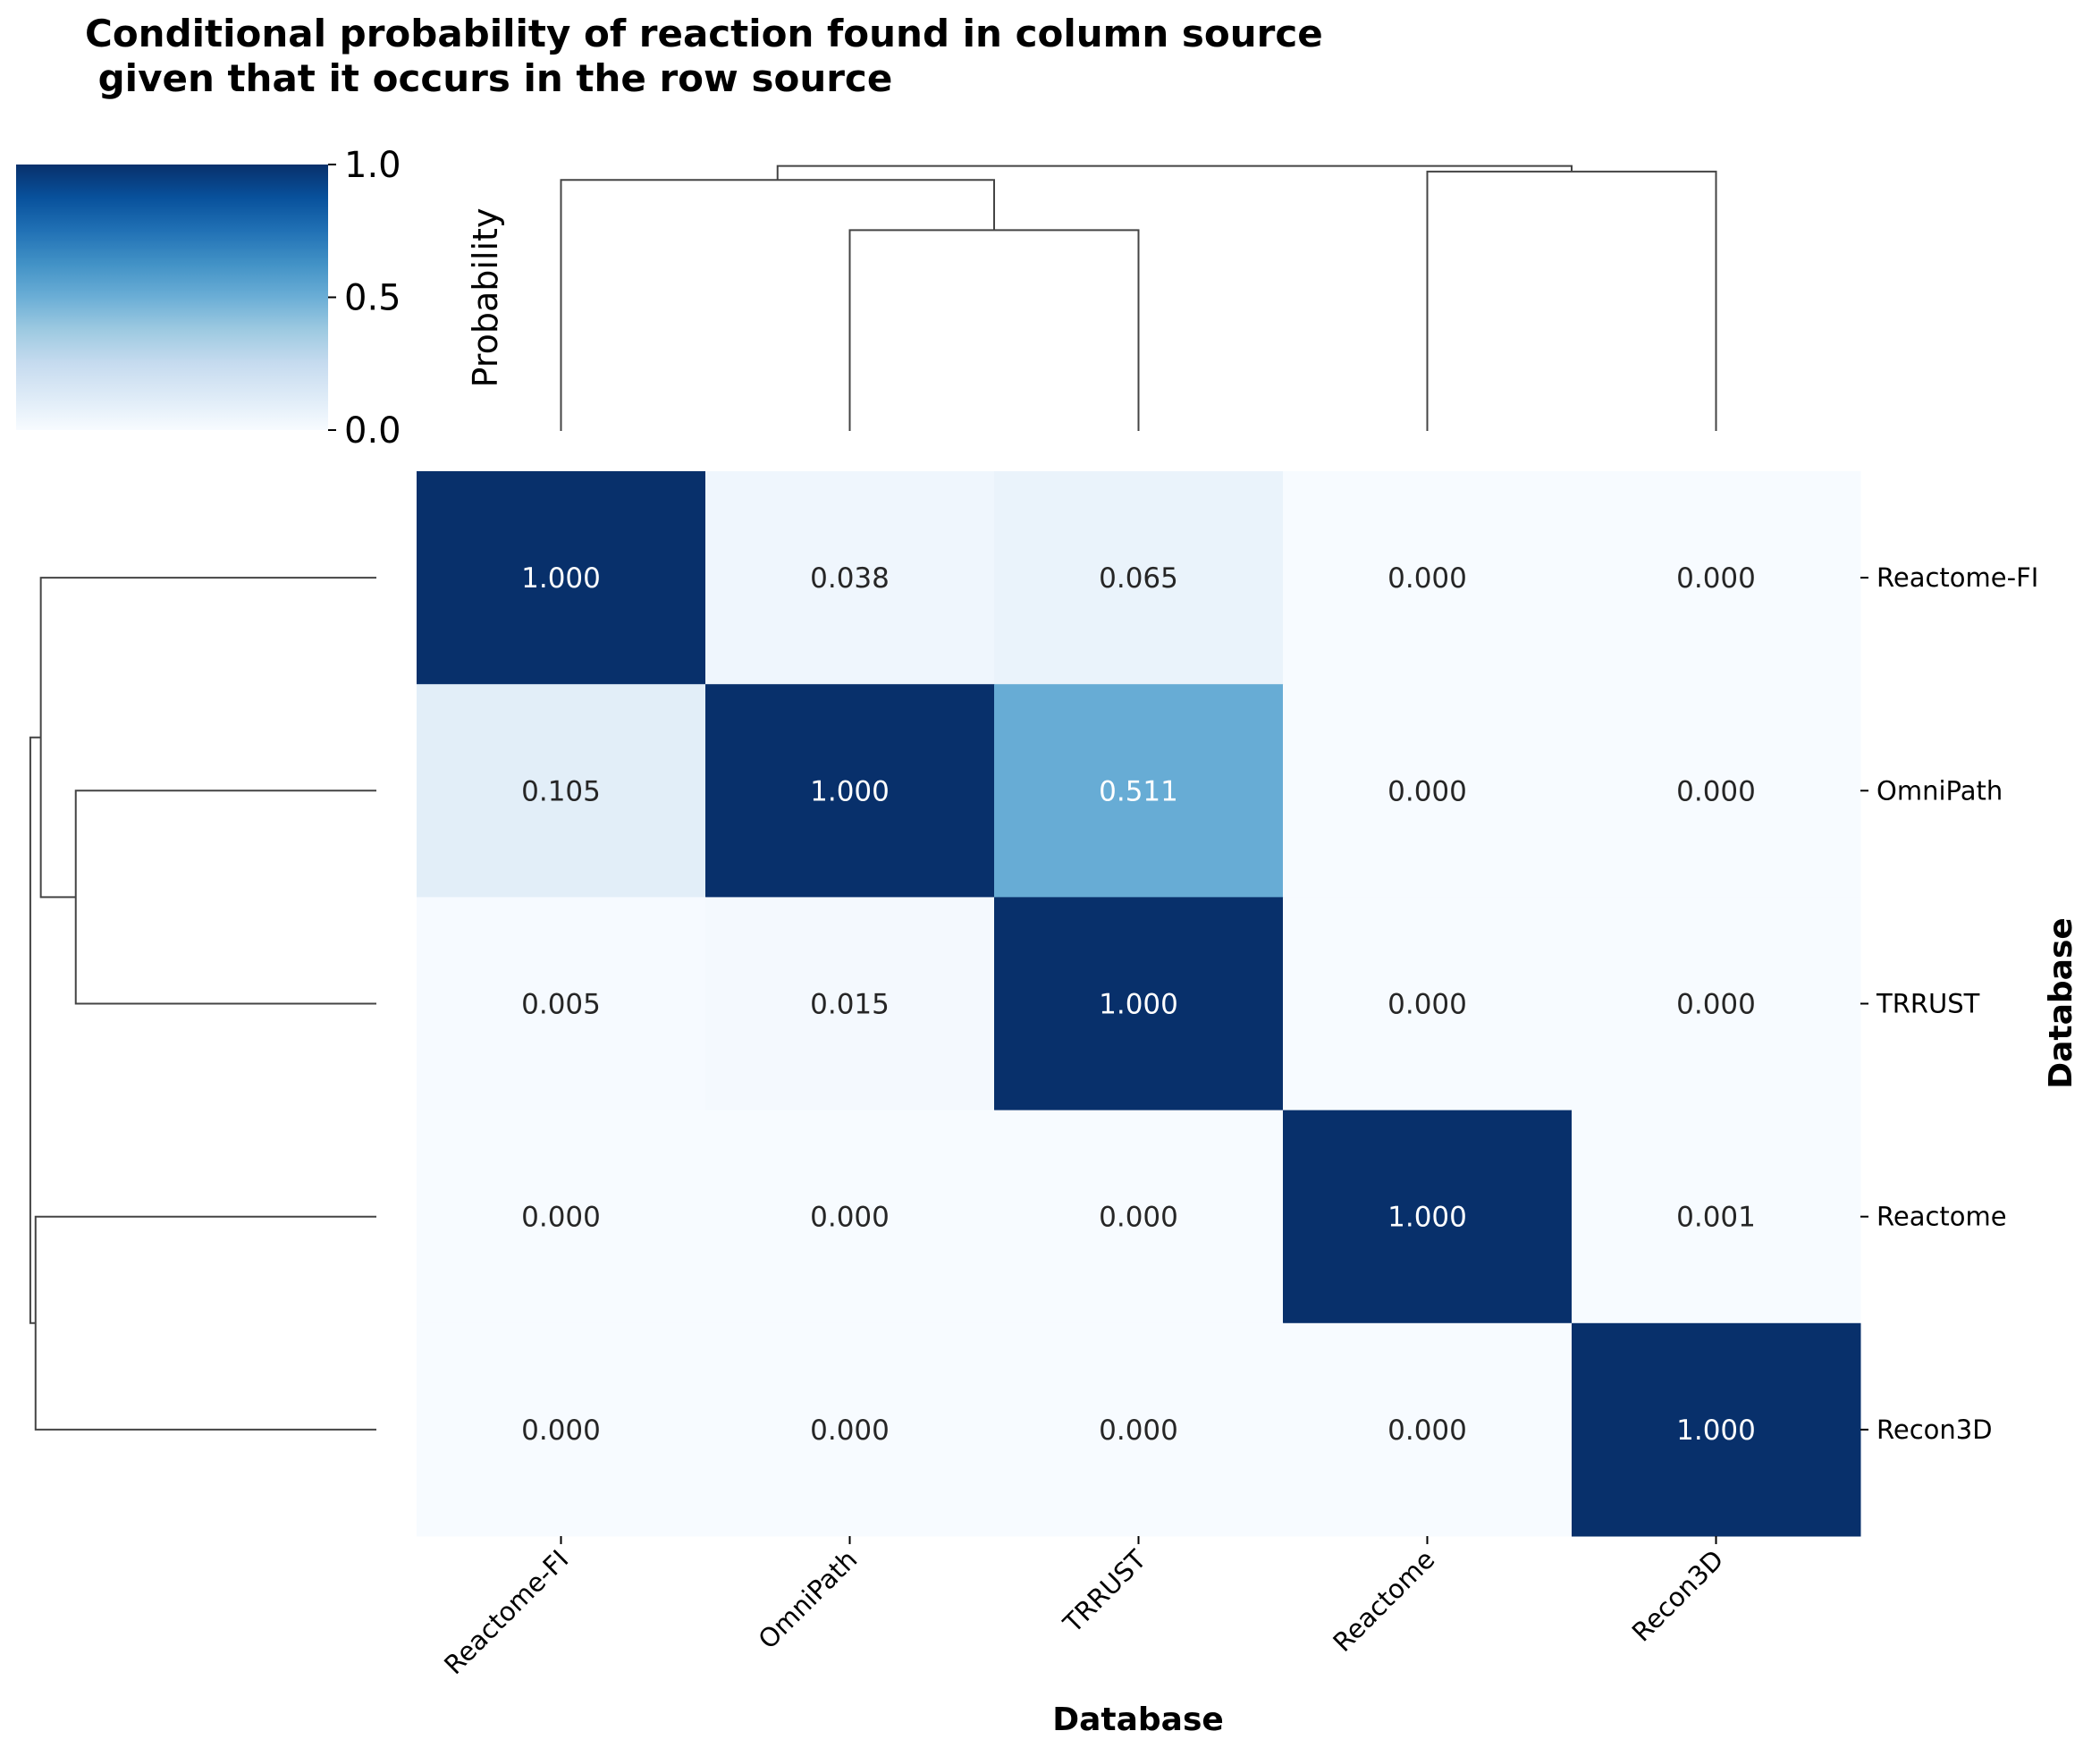  What do you see at coordinates (372, 431) in the screenshot?
I see `colorbar-tick-label: 0.0` at bounding box center [372, 431].